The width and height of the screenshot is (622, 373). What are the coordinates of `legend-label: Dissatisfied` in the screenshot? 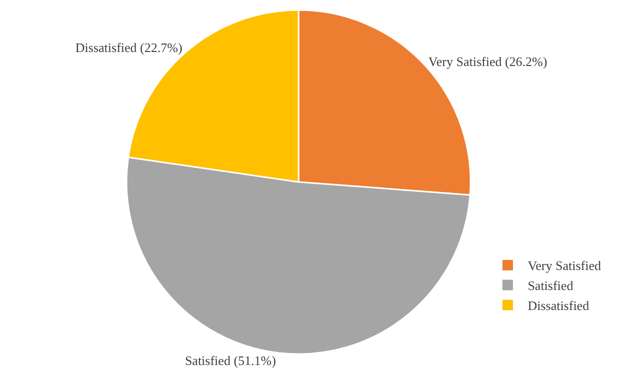 It's located at (559, 306).